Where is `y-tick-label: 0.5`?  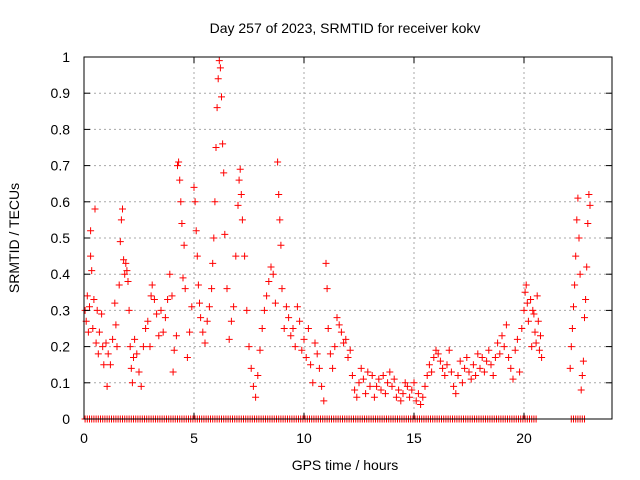 y-tick-label: 0.5 is located at coordinates (61, 238).